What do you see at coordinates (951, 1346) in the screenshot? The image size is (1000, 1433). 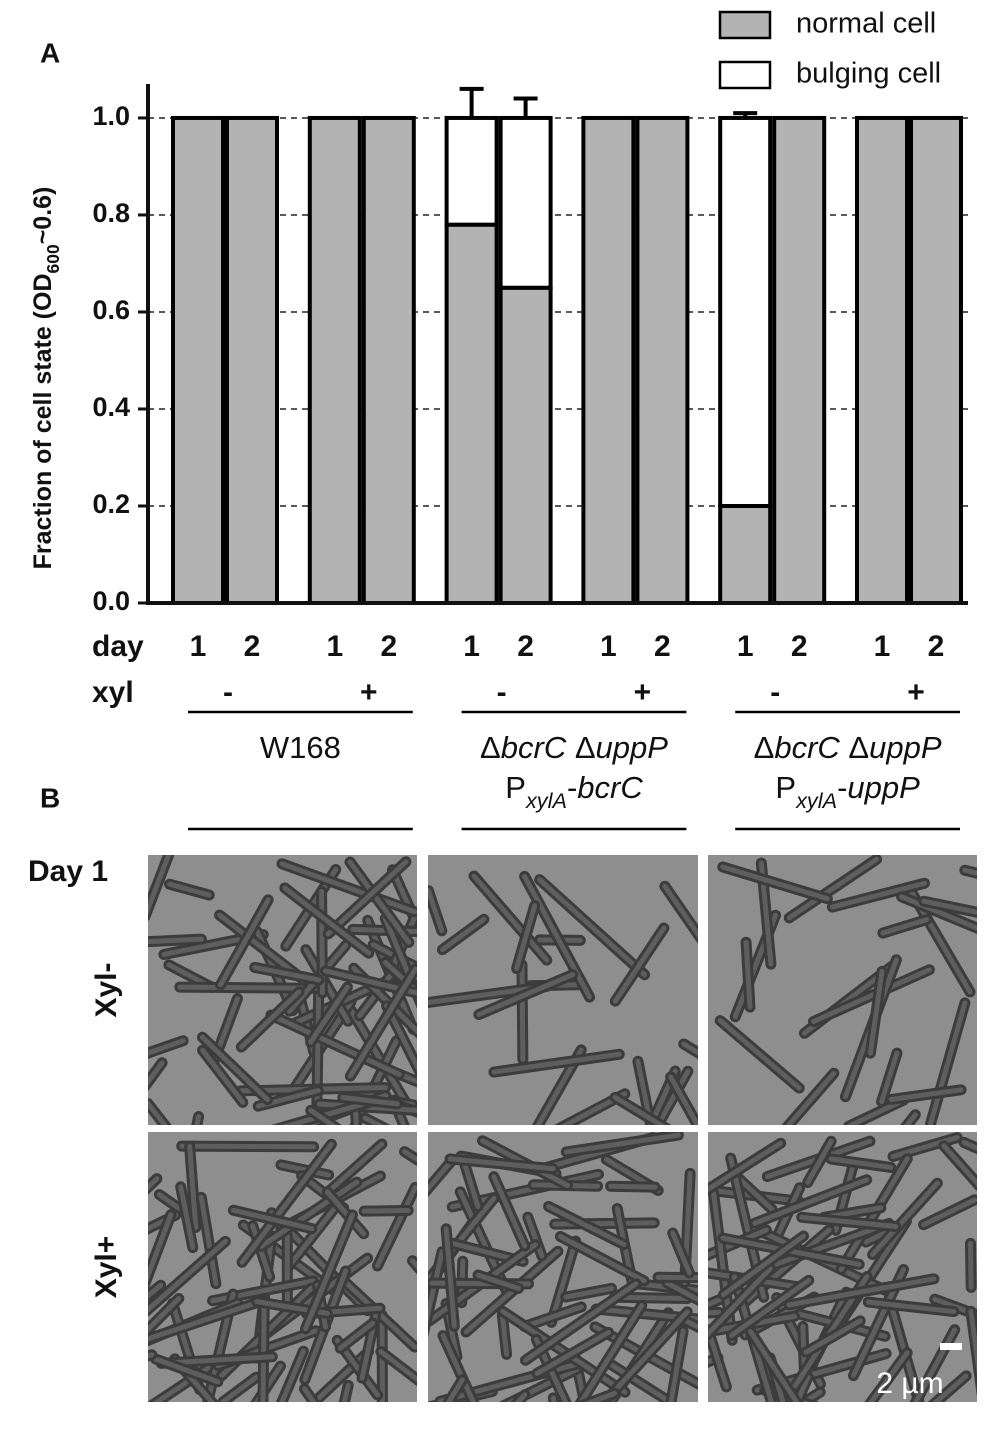 I see `scale-bar` at bounding box center [951, 1346].